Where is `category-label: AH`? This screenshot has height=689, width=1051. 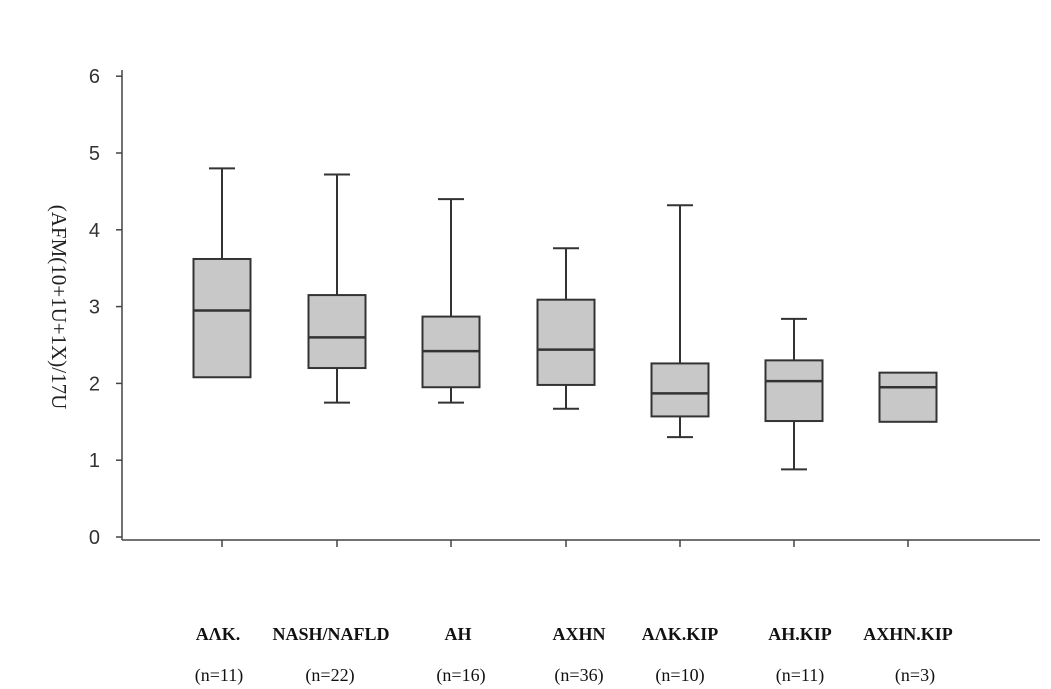
category-label: AH is located at coordinates (458, 634).